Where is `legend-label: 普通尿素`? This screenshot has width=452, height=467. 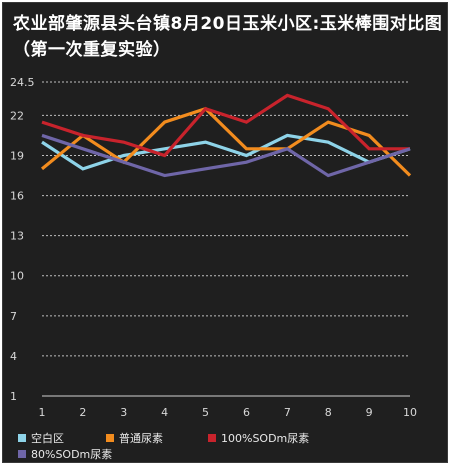
legend-label: 普通尿素 is located at coordinates (141, 438).